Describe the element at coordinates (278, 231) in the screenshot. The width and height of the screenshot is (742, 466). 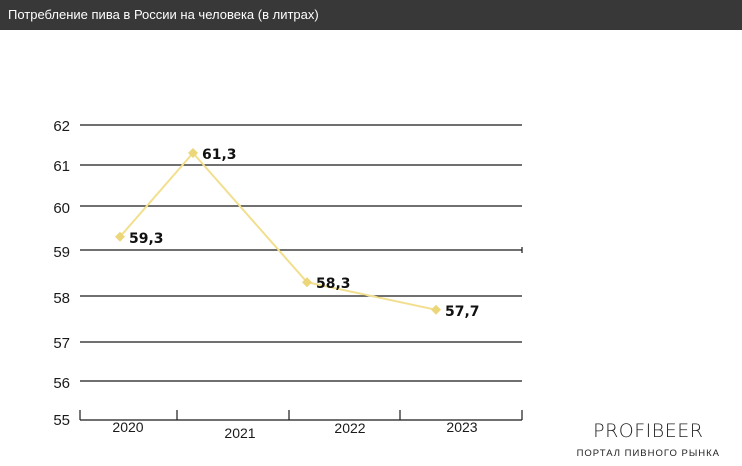
I see `series-line` at that location.